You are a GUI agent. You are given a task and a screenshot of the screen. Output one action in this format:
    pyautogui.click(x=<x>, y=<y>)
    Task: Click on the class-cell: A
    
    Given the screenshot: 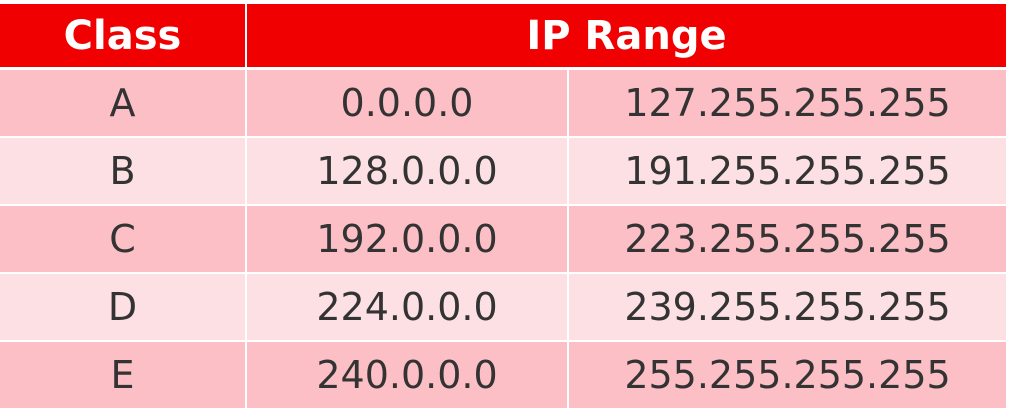 What is the action you would take?
    pyautogui.click(x=123, y=102)
    